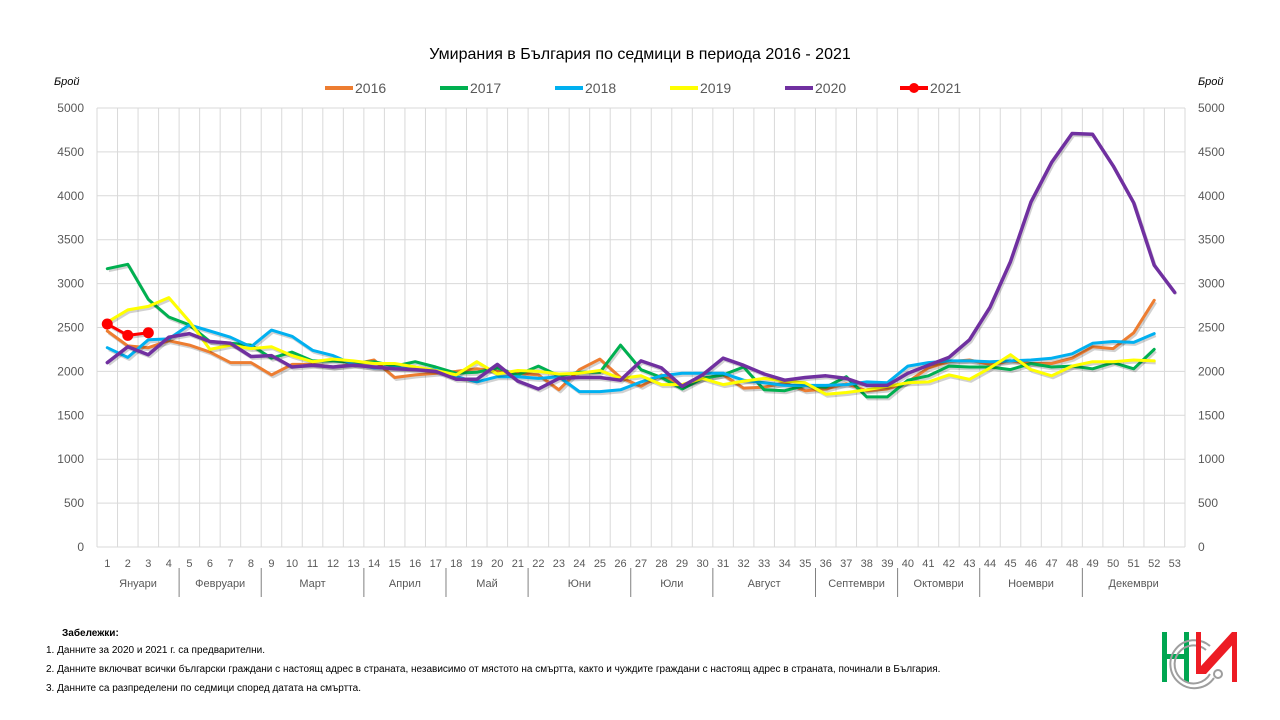 This screenshot has height=720, width=1280. Describe the element at coordinates (312, 564) in the screenshot. I see `x-tick-label: 11` at that location.